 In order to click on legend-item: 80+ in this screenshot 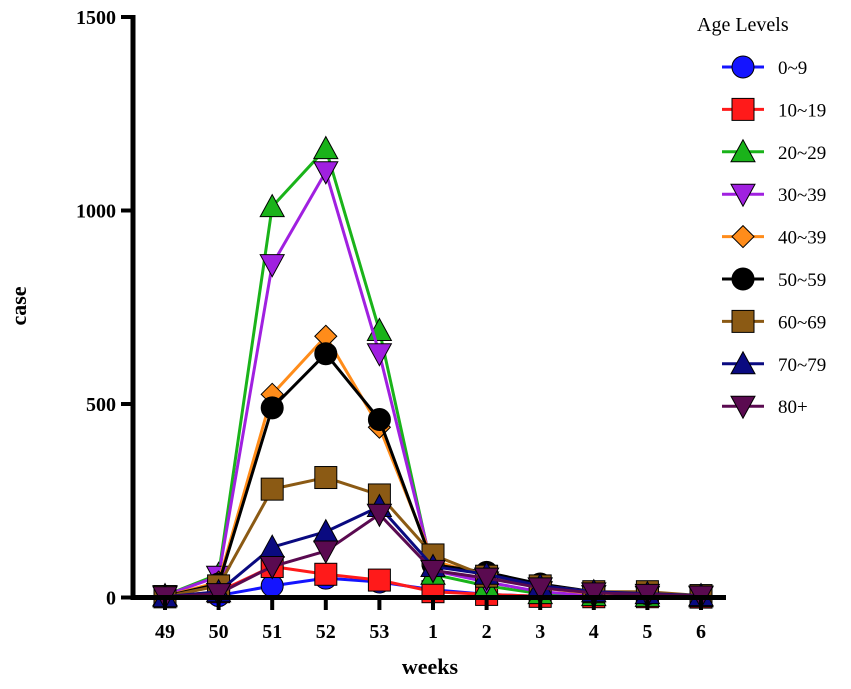, I will do `click(765, 407)`.